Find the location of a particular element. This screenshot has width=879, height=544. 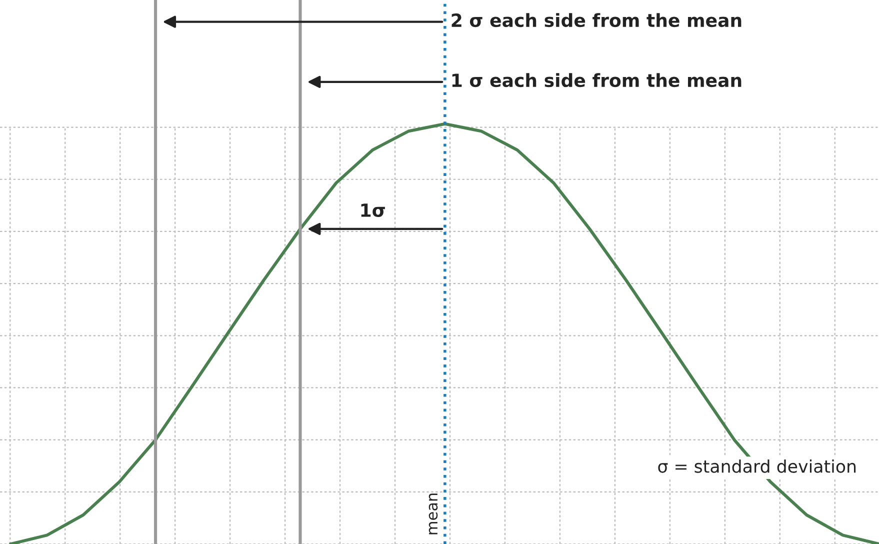

text: 1 σ each side from the mean is located at coordinates (597, 80).